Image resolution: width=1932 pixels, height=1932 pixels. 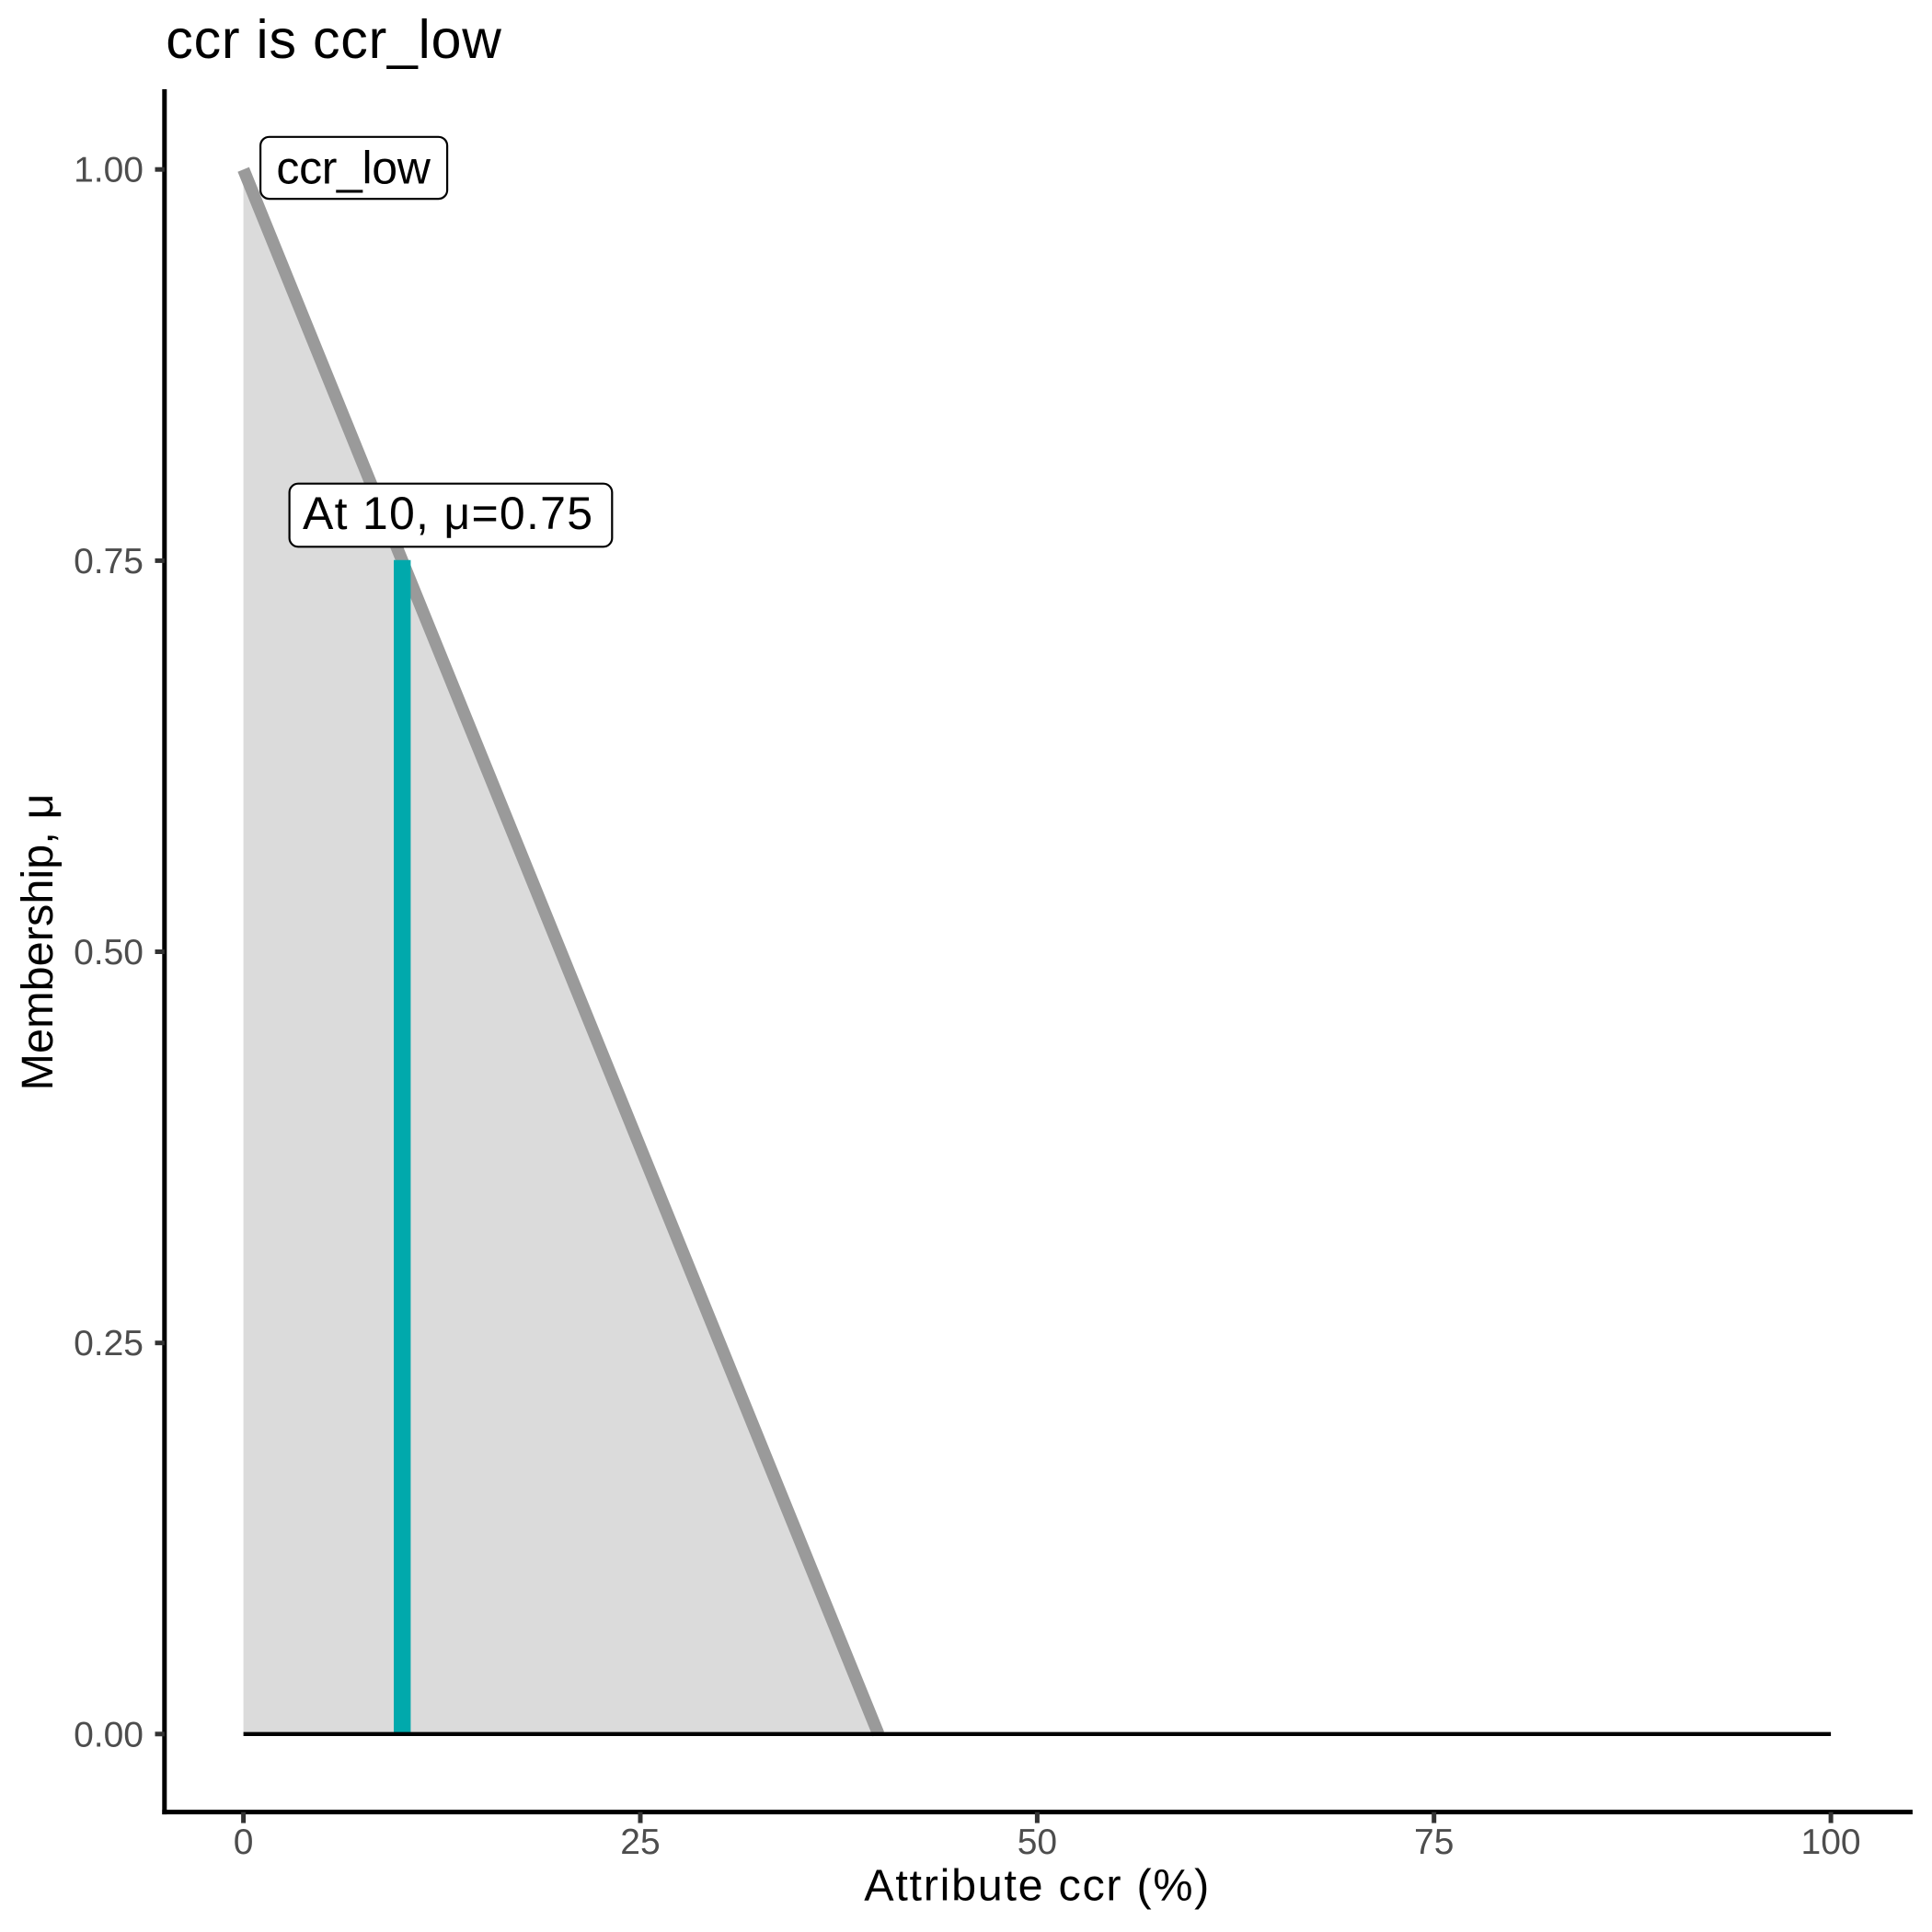 What do you see at coordinates (640, 1842) in the screenshot?
I see `svg-text: 25` at bounding box center [640, 1842].